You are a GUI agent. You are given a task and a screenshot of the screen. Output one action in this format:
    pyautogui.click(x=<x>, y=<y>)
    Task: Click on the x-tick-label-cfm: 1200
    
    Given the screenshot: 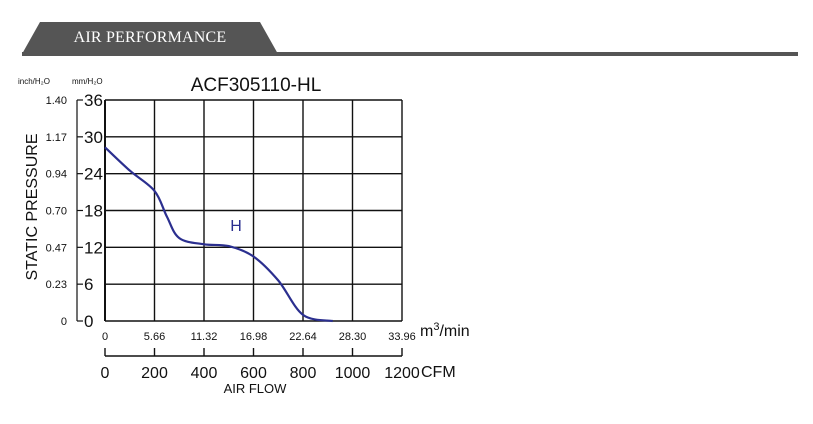 What is the action you would take?
    pyautogui.click(x=402, y=373)
    